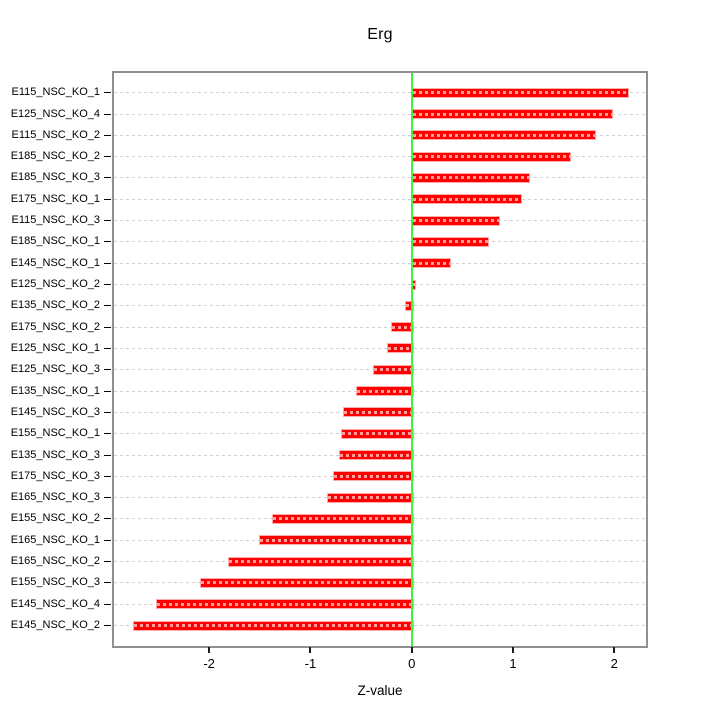 The width and height of the screenshot is (720, 720). What do you see at coordinates (55, 475) in the screenshot?
I see `y-axis-label: E175_NSC_KO_3` at bounding box center [55, 475].